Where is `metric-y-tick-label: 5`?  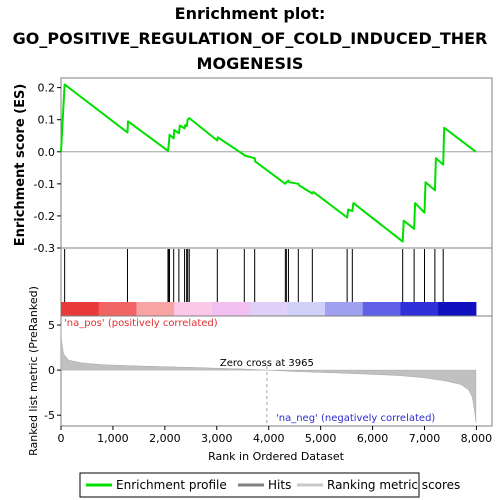
metric-y-tick-label: 5 is located at coordinates (51, 325).